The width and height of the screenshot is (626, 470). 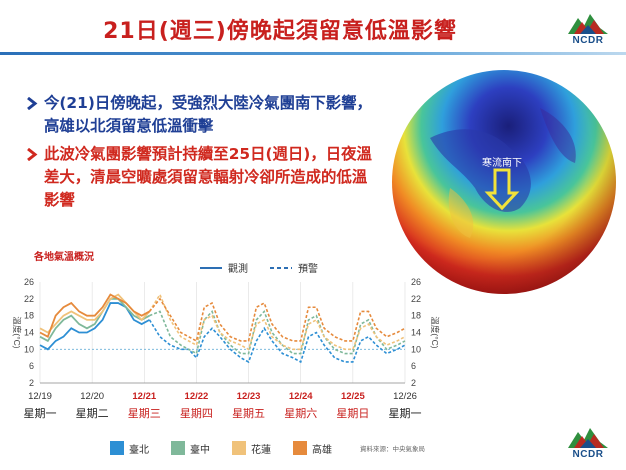 What do you see at coordinates (416, 299) in the screenshot?
I see `y-tick-label-right: 22` at bounding box center [416, 299].